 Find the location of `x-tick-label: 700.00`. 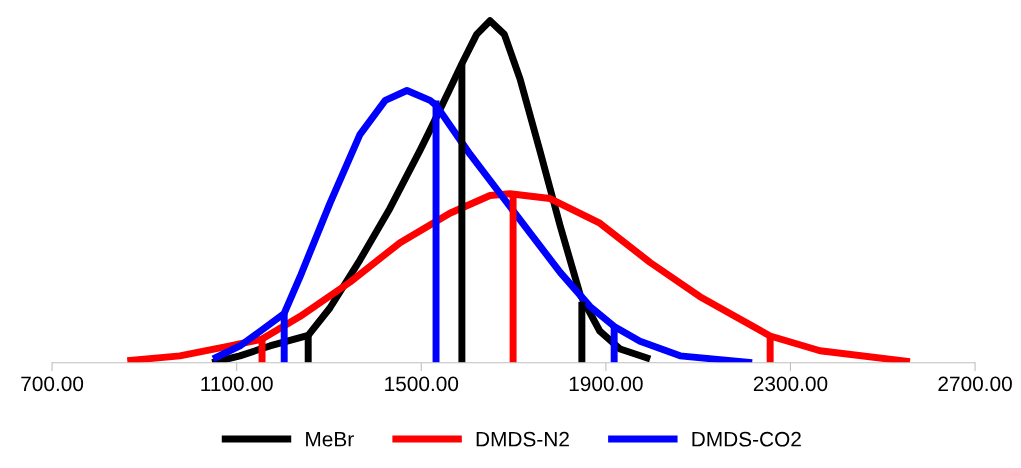

x-tick-label: 700.00 is located at coordinates (52, 384).